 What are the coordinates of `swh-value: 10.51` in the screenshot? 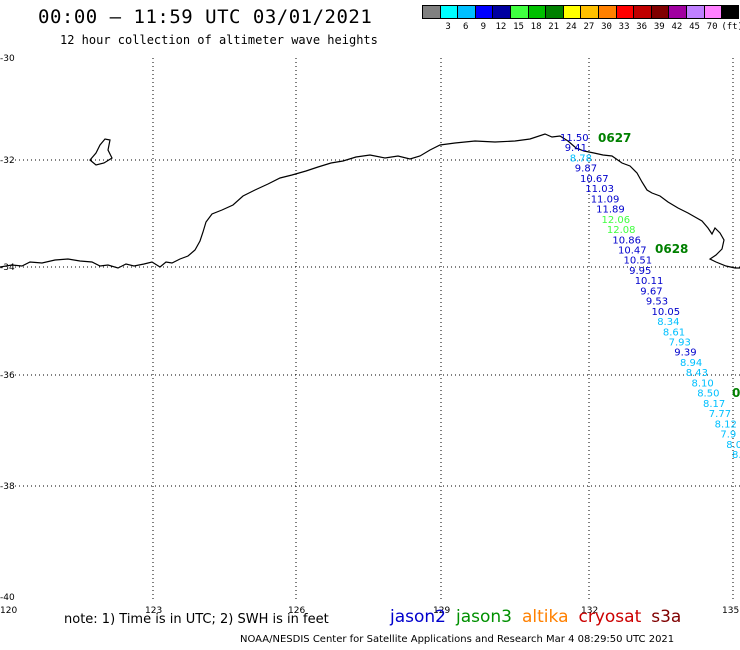 It's located at (638, 261).